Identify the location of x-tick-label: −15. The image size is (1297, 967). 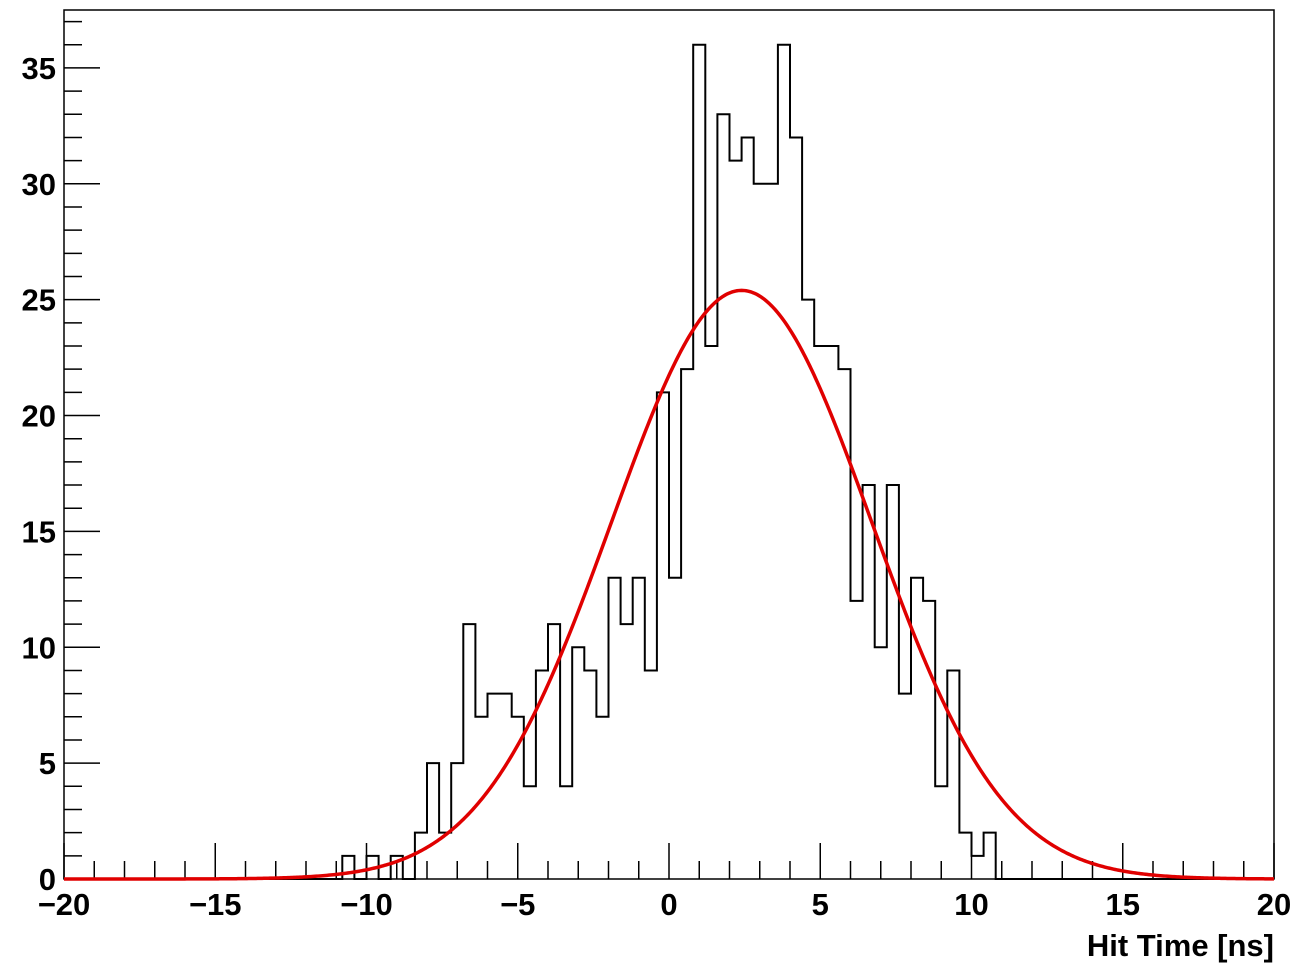
(215, 904).